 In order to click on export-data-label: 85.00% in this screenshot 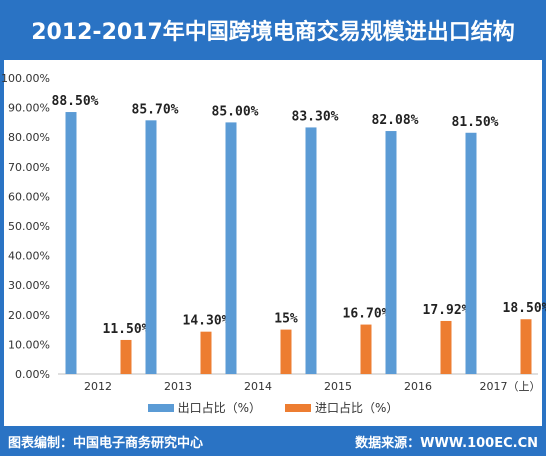, I will do `click(235, 111)`.